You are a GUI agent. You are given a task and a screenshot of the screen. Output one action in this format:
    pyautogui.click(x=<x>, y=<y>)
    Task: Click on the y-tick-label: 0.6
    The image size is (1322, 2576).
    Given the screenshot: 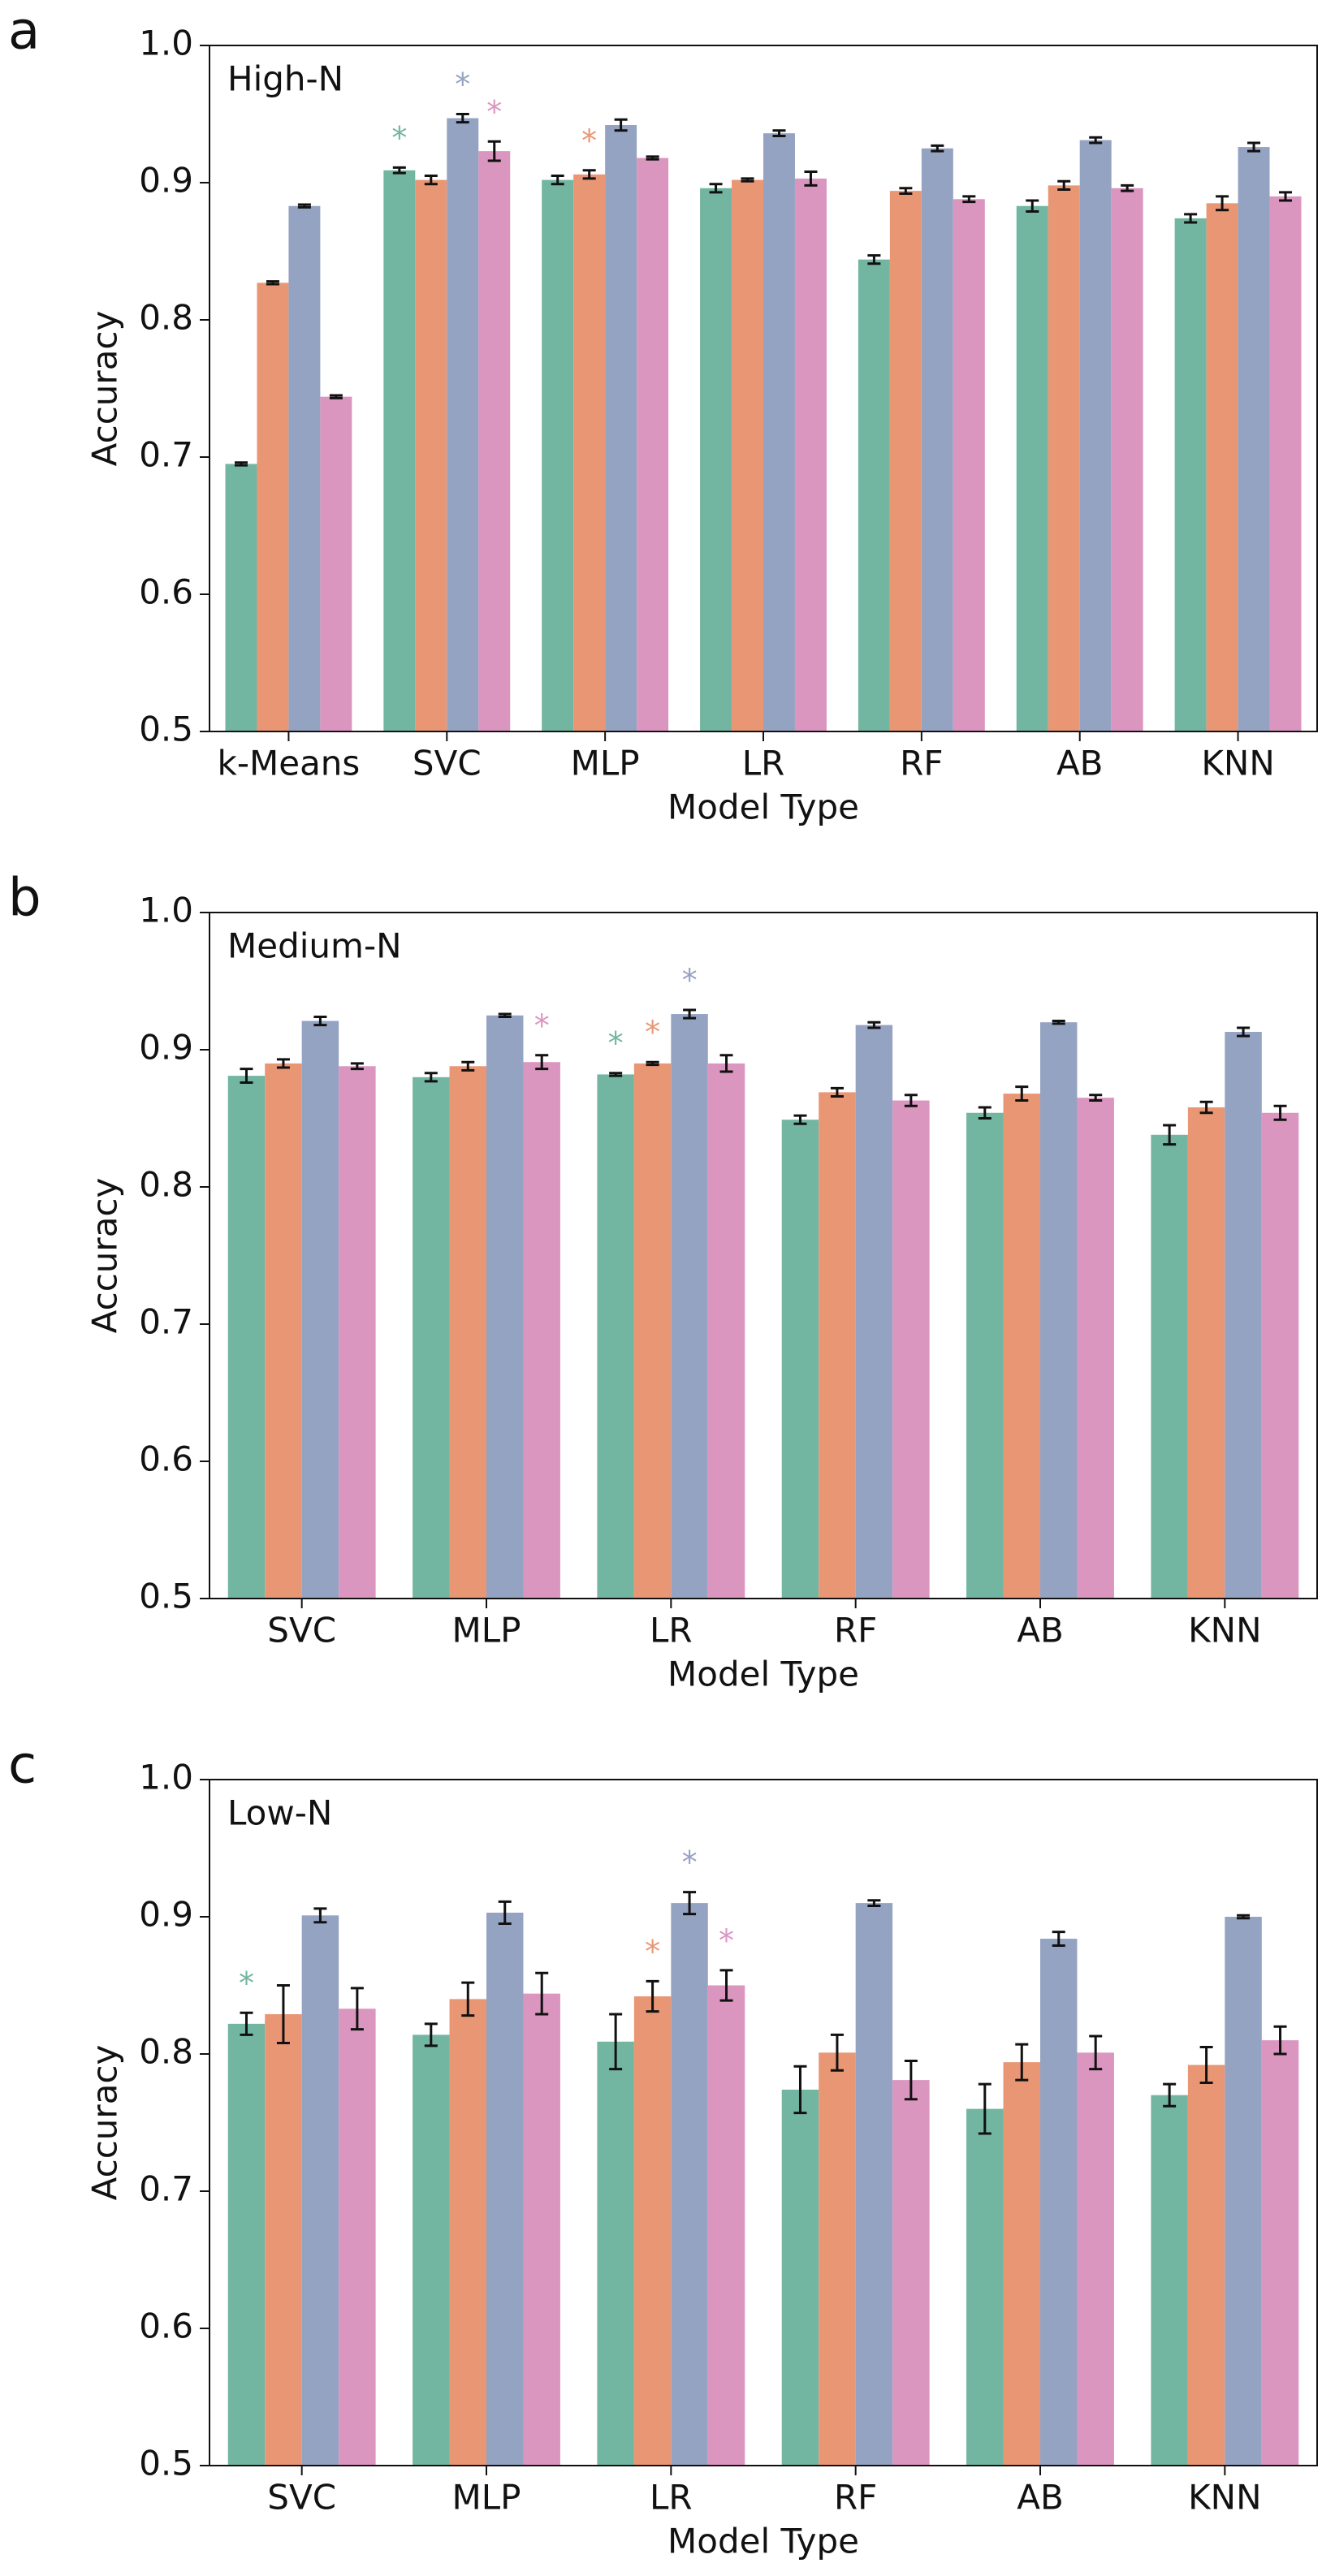 What is the action you would take?
    pyautogui.click(x=166, y=592)
    